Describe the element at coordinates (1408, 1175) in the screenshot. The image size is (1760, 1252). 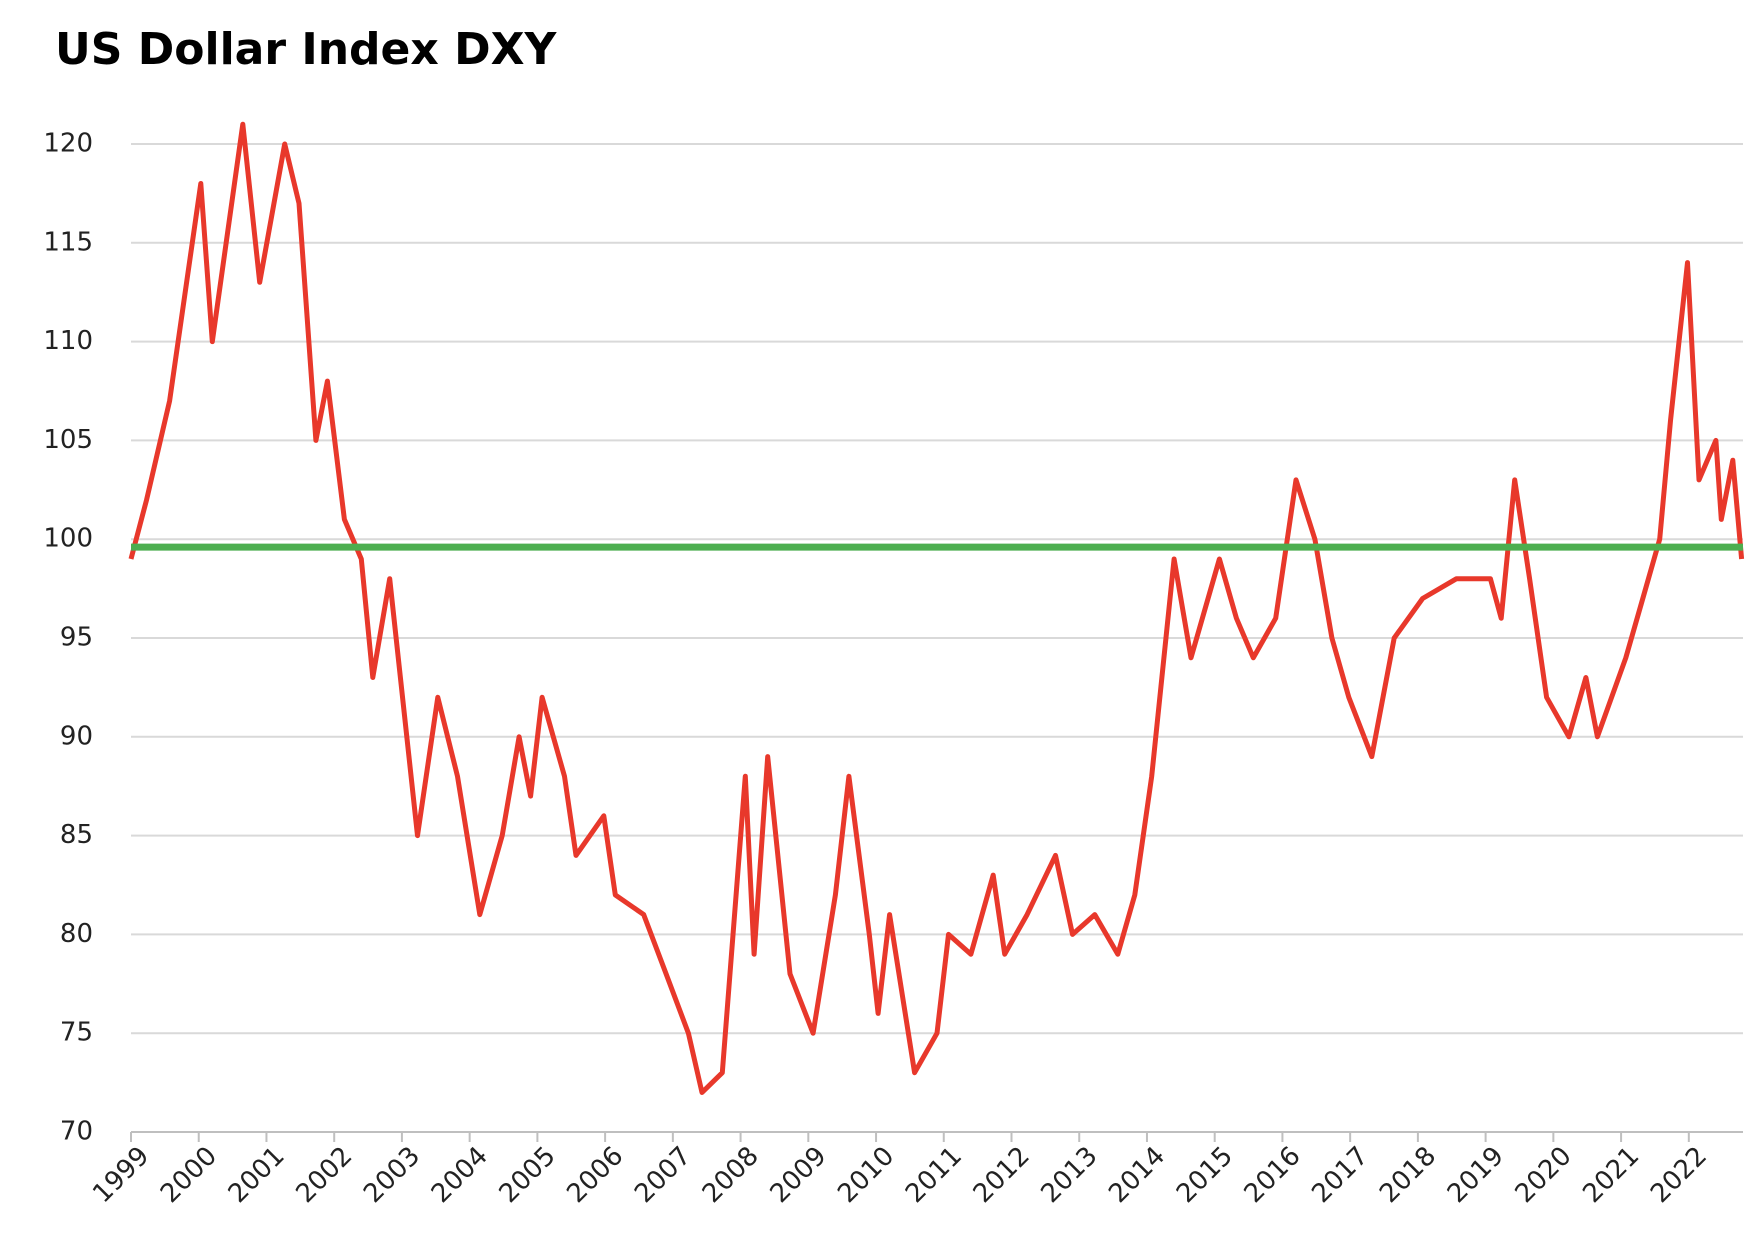
I see `x-tick-label: 2018` at that location.